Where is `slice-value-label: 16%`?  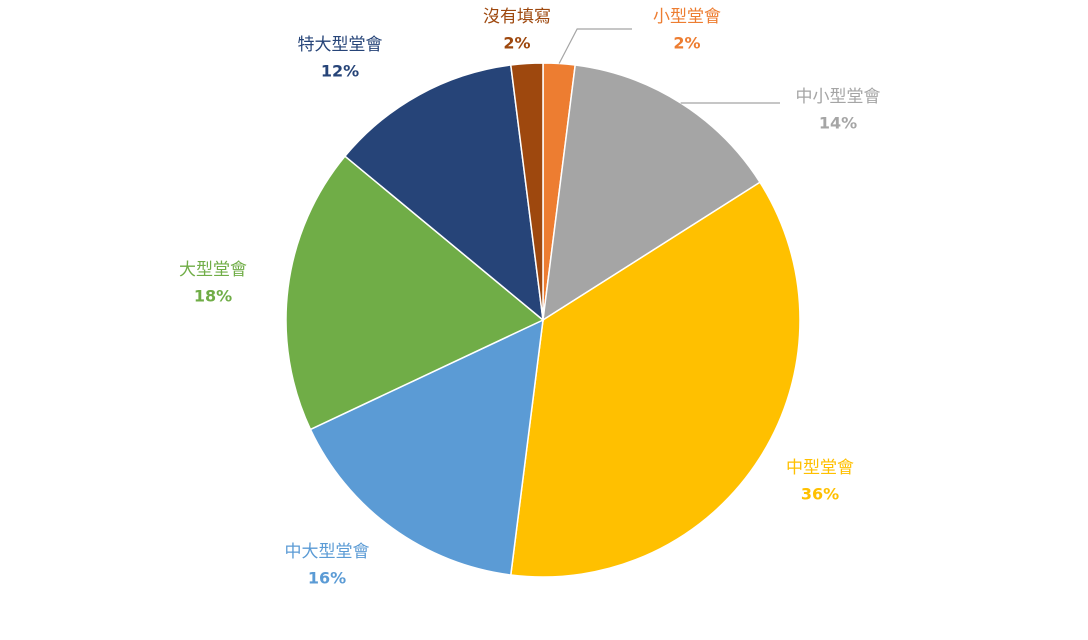 slice-value-label: 16% is located at coordinates (327, 578).